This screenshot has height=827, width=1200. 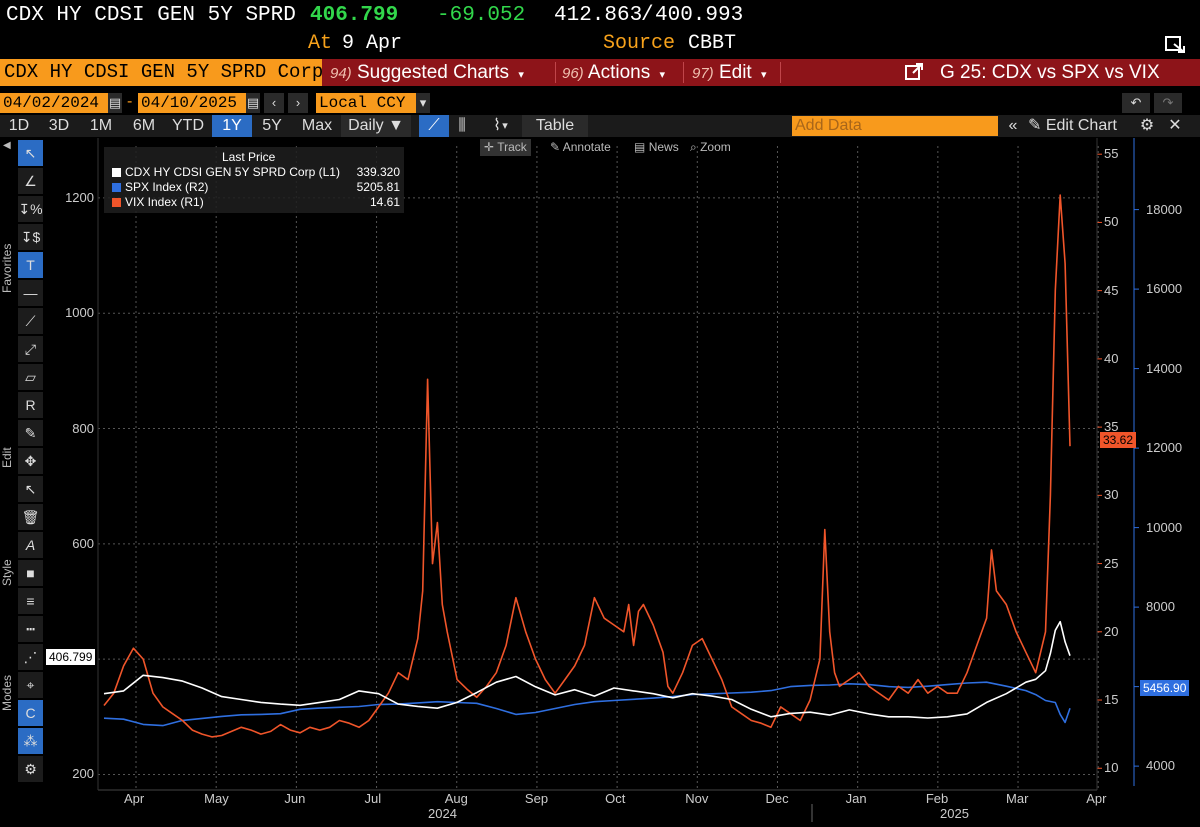 What do you see at coordinates (30, 265) in the screenshot?
I see `text-tool-icon: T` at bounding box center [30, 265].